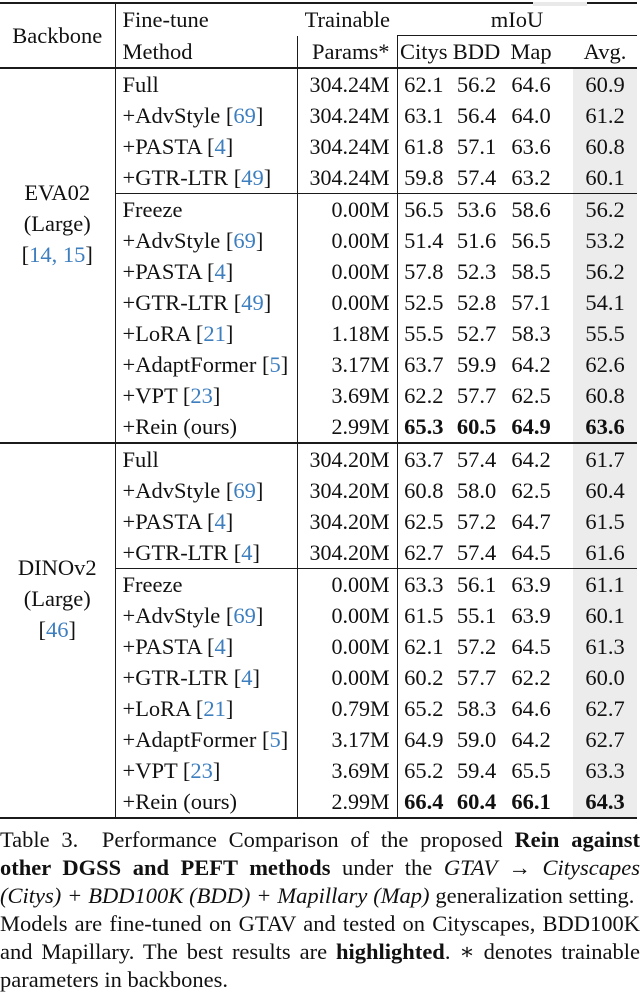 The width and height of the screenshot is (640, 994). What do you see at coordinates (476, 84) in the screenshot?
I see `miou-bdd: 56.2` at bounding box center [476, 84].